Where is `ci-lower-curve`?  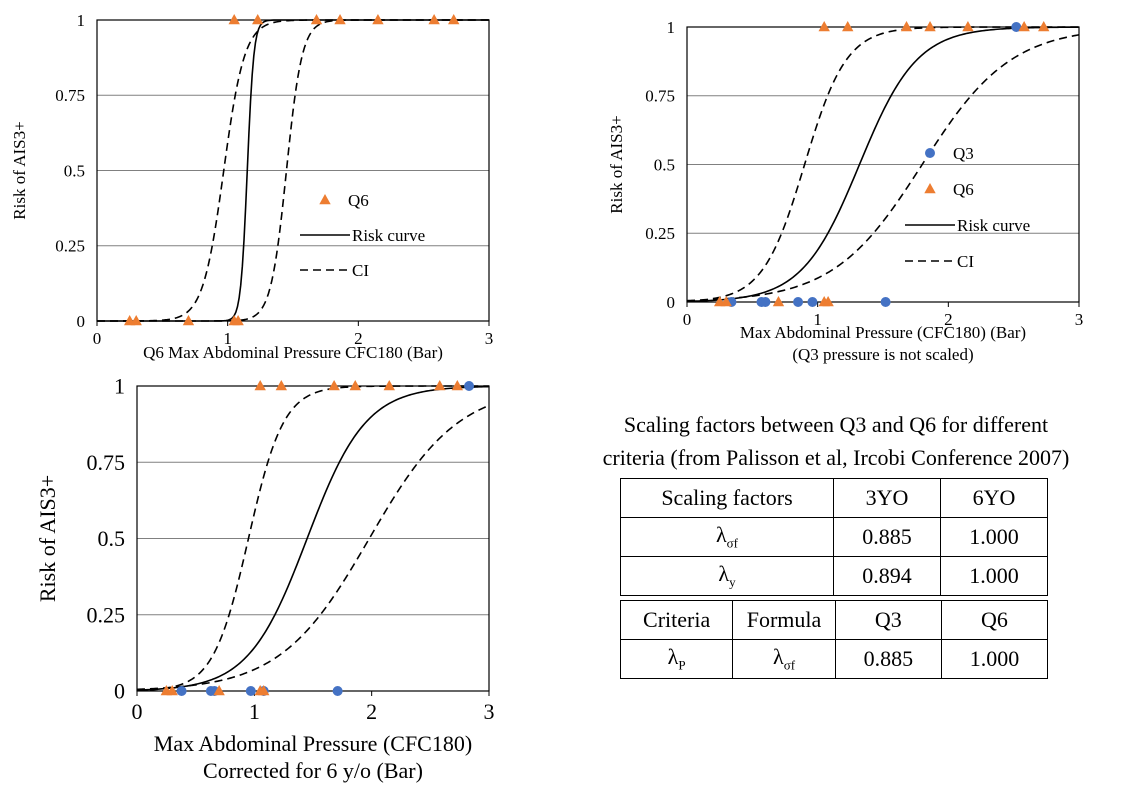
ci-lower-curve is located at coordinates (882, 164).